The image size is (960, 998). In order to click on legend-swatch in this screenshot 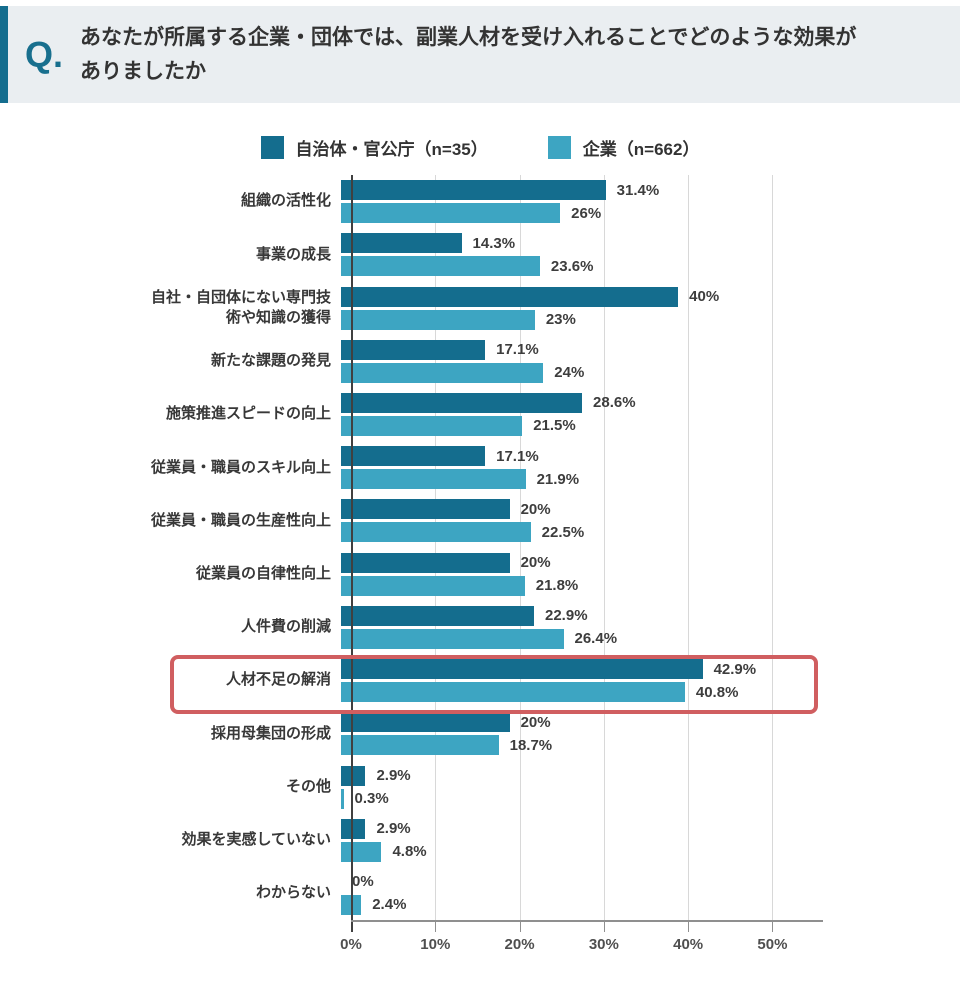, I will do `click(559, 147)`.